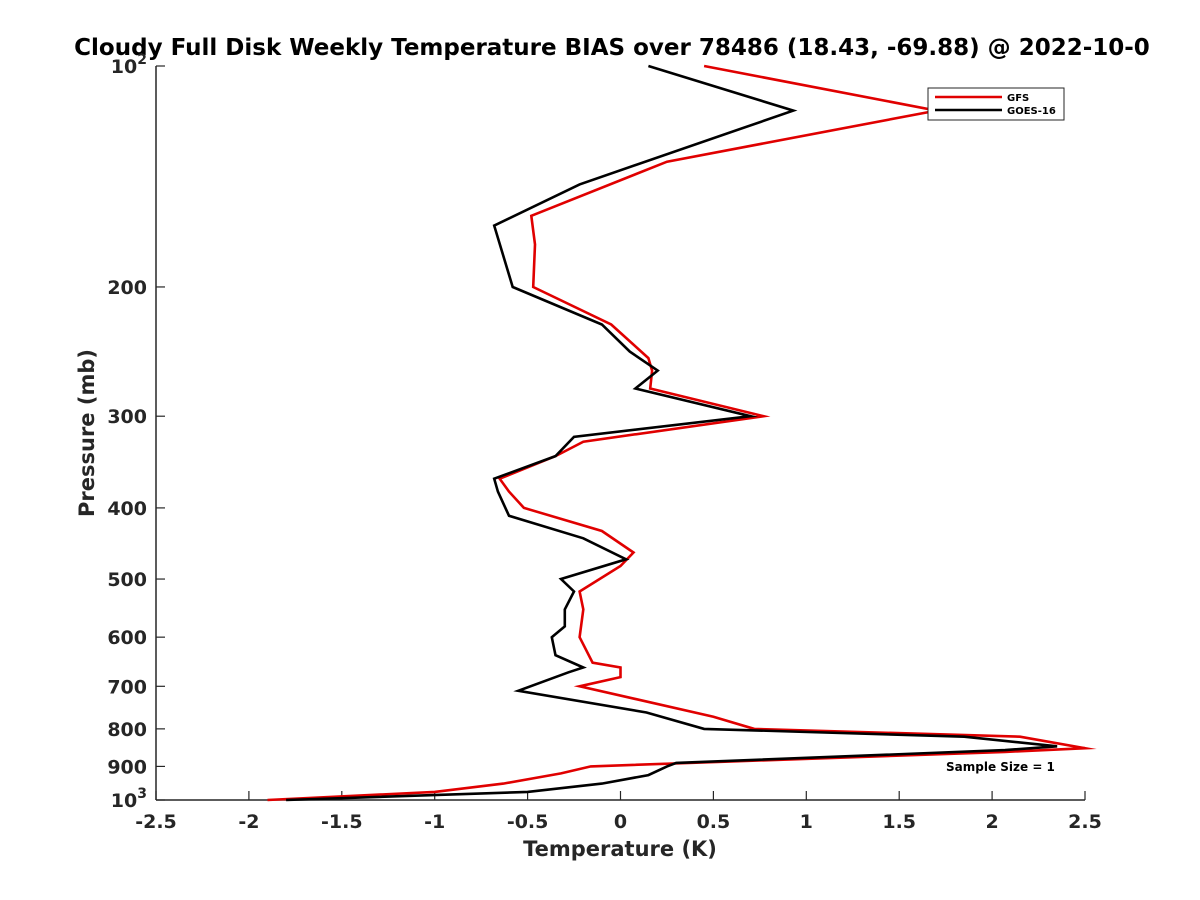  What do you see at coordinates (991, 822) in the screenshot?
I see `x-tick-label: 2` at bounding box center [991, 822].